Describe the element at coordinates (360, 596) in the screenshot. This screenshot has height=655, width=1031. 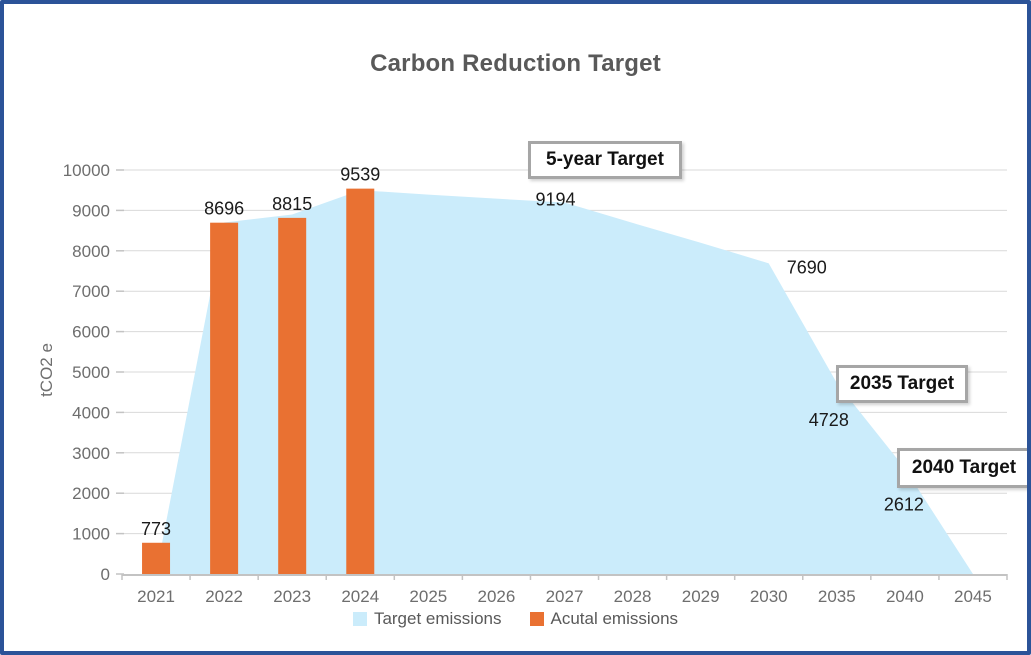
I see `x-tick-label-2024: 2024` at that location.